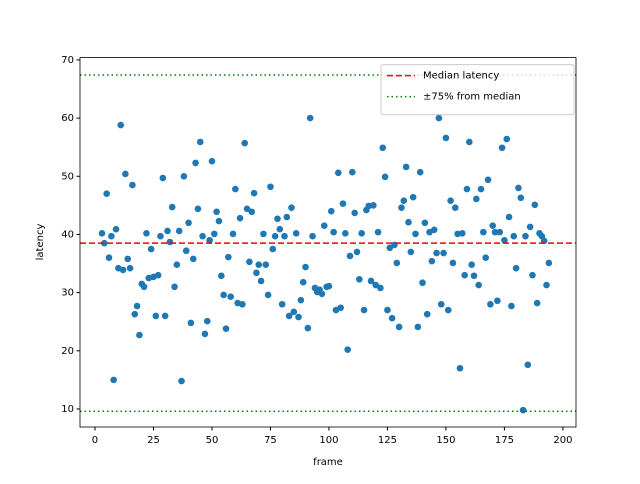 This screenshot has width=640, height=484. Describe the element at coordinates (504, 440) in the screenshot. I see `x-tick-label: 175` at that location.